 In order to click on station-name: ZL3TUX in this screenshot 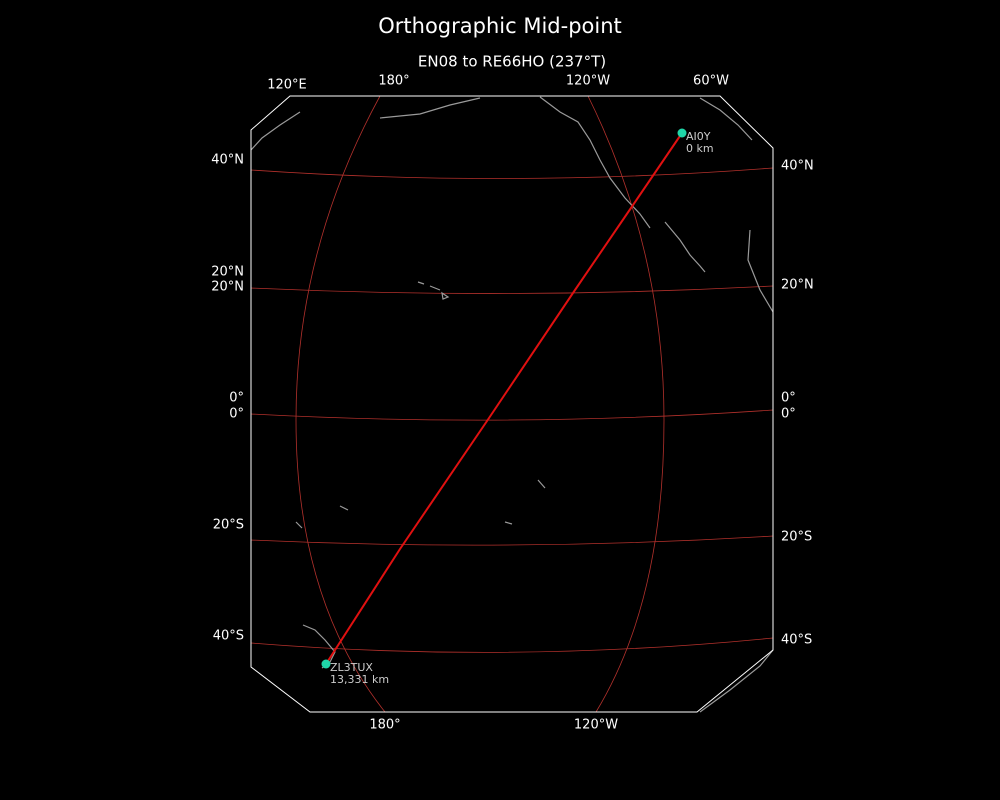, I will do `click(351, 667)`.